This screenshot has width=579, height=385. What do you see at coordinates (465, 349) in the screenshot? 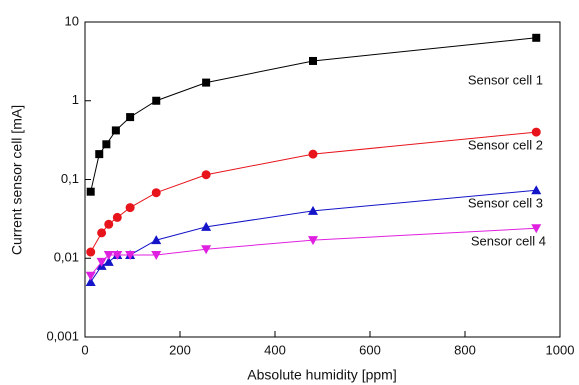
I see `x-tick-label: 800` at bounding box center [465, 349].